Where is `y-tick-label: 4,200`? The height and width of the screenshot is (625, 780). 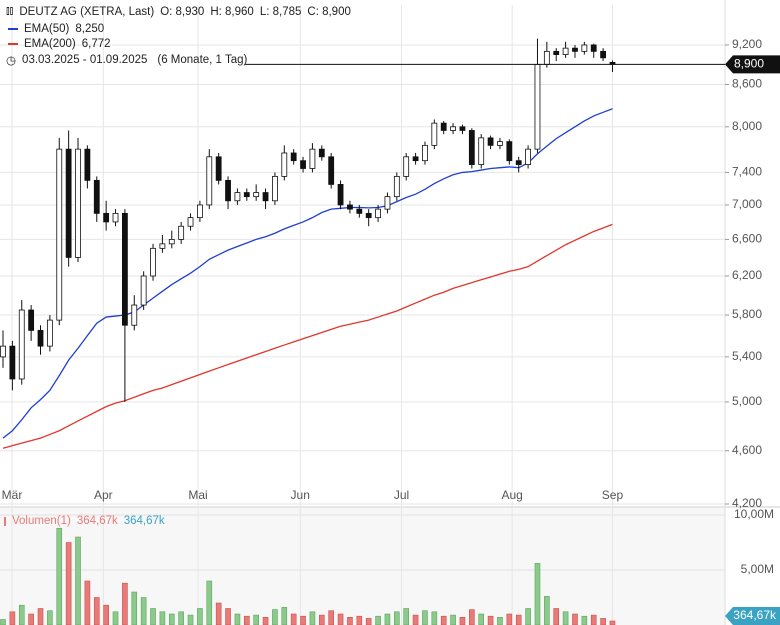
y-tick-label: 4,200 is located at coordinates (747, 503).